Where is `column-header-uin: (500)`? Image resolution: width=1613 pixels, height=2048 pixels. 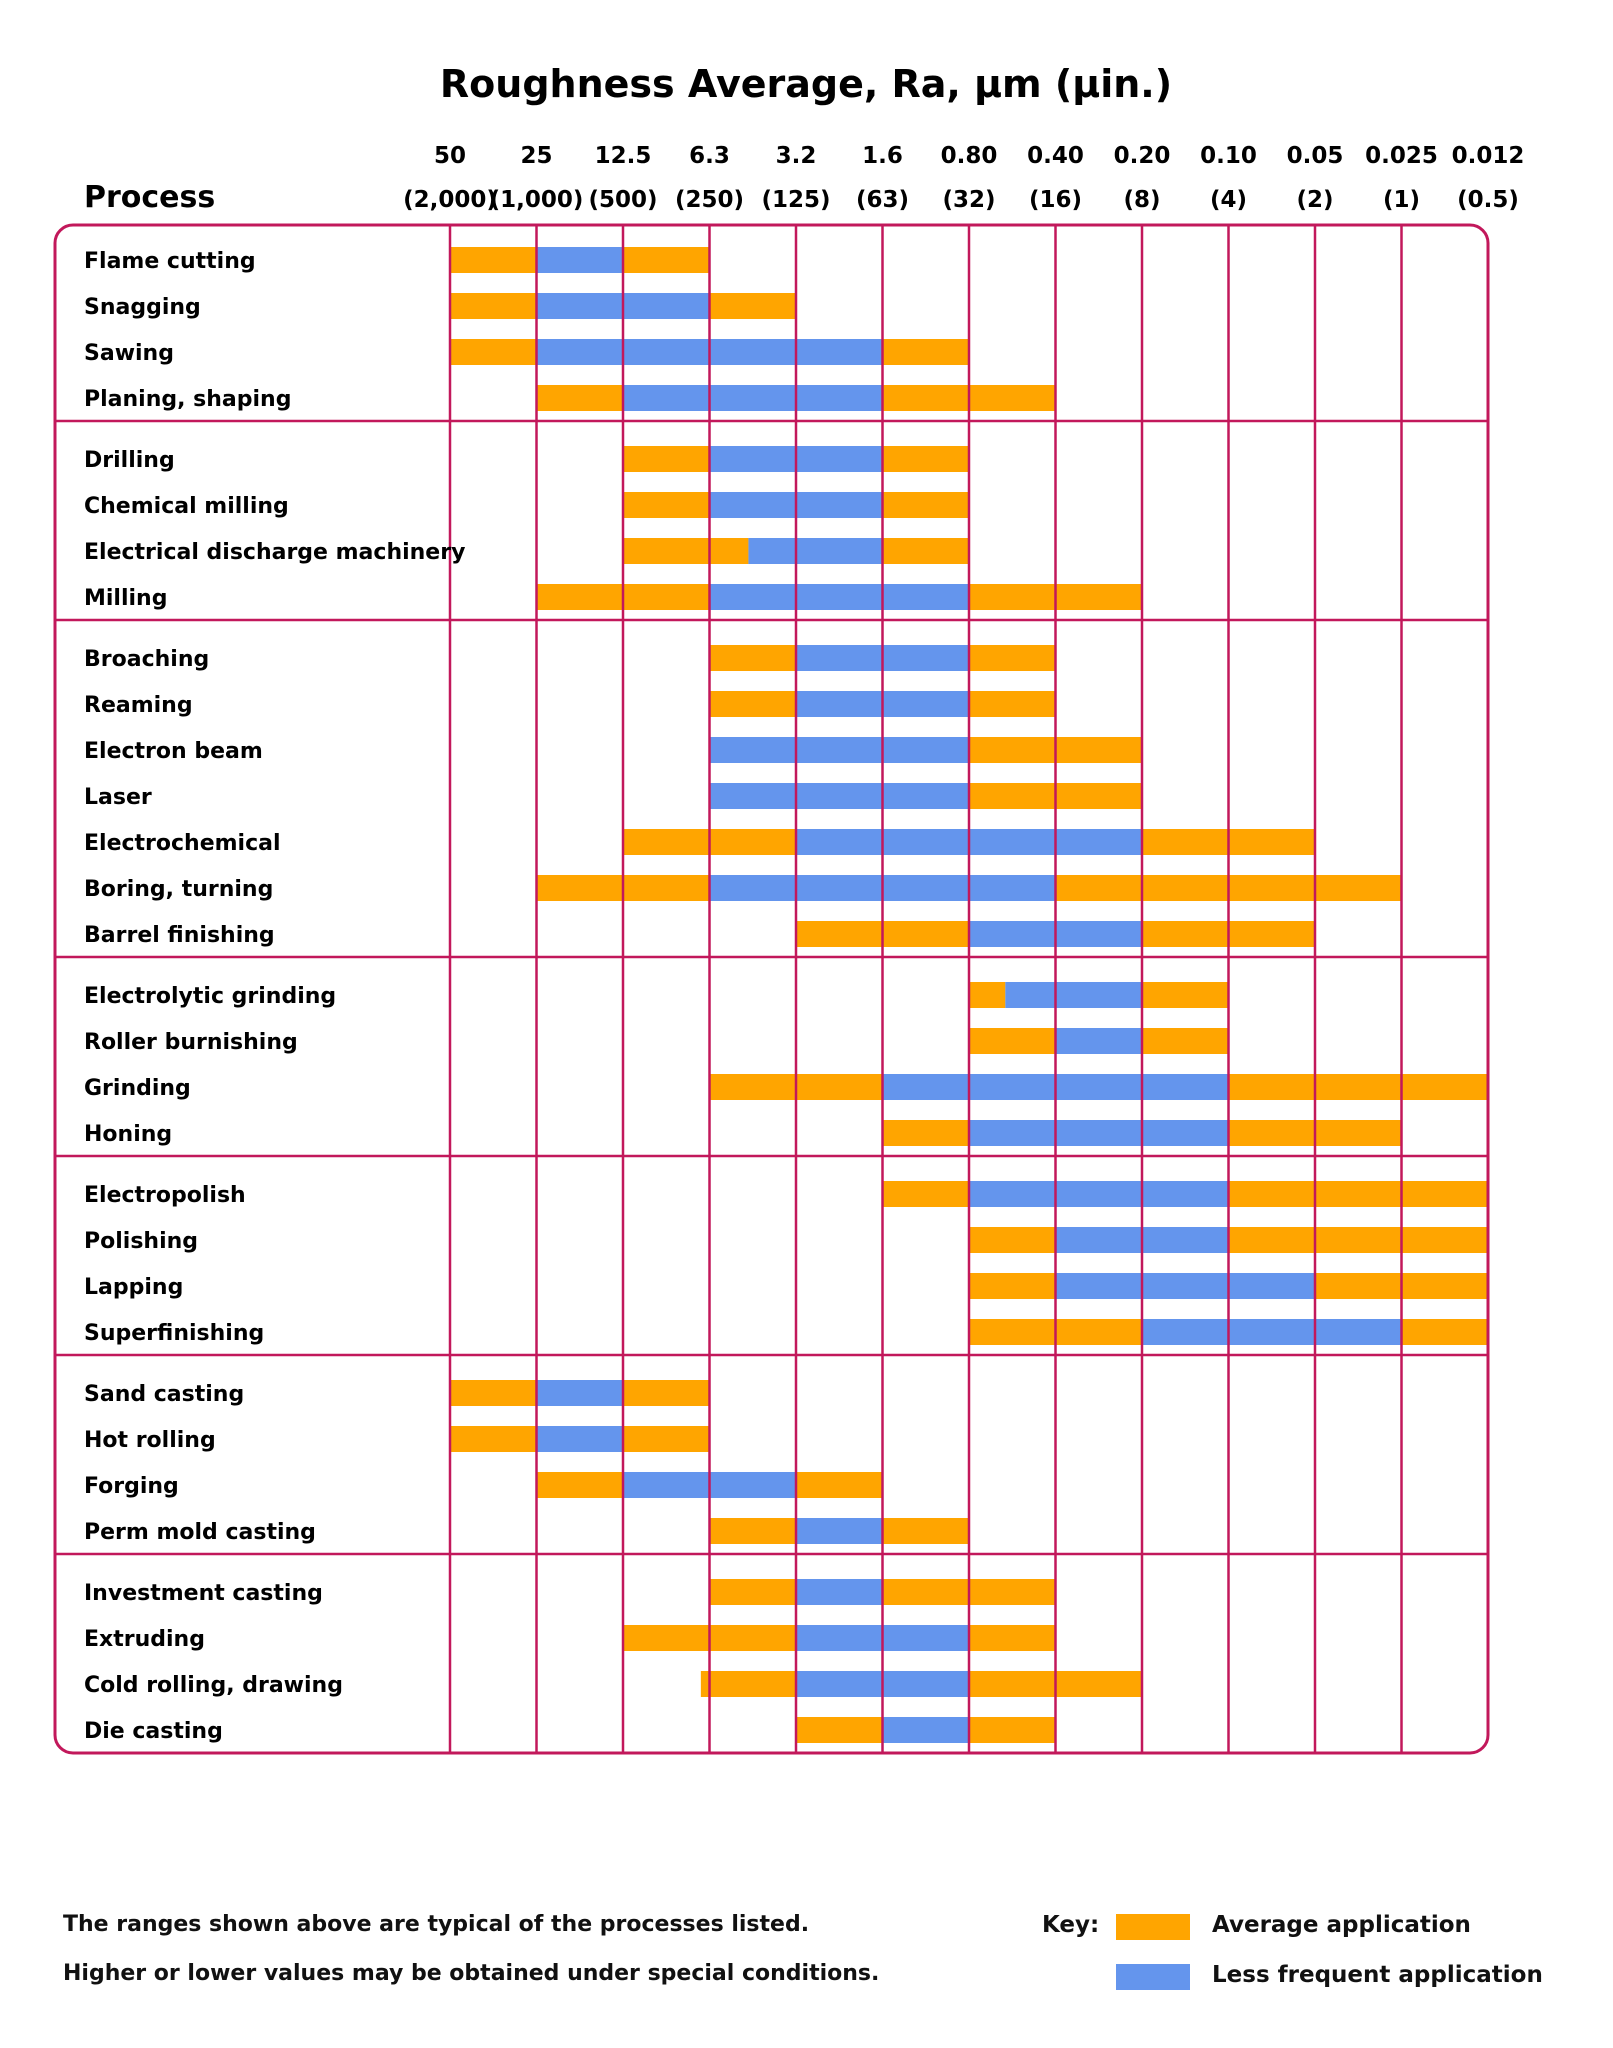
column-header-uin: (500) is located at coordinates (622, 200).